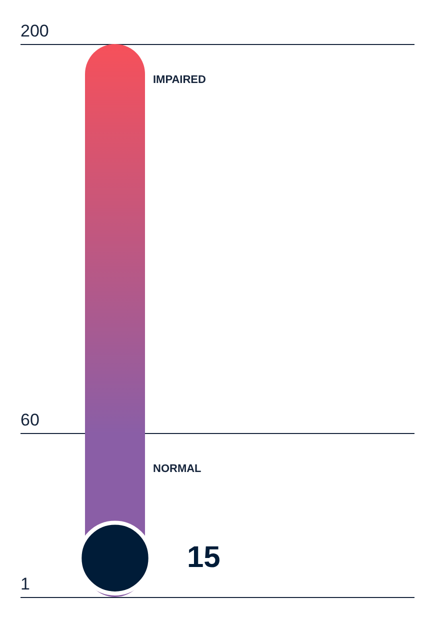 Image resolution: width=430 pixels, height=619 pixels. What do you see at coordinates (30, 420) in the screenshot?
I see `y-tick-label: 60` at bounding box center [30, 420].